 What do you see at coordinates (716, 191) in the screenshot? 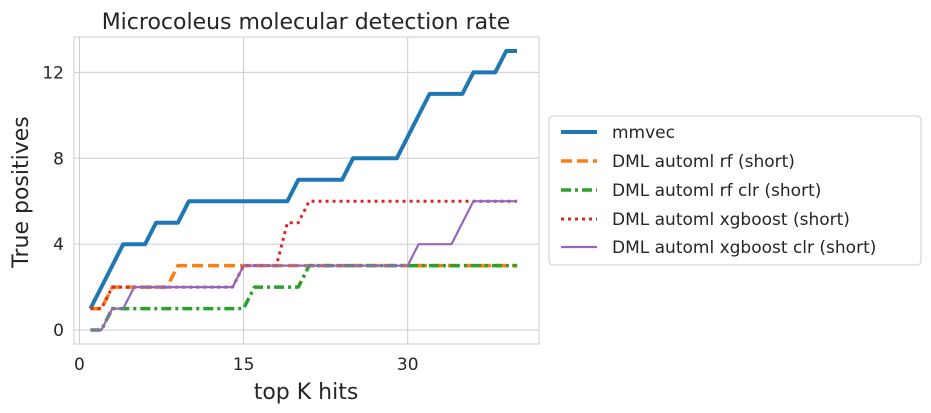
I see `legend-label-2: DML automl rf clr (short)` at bounding box center [716, 191].